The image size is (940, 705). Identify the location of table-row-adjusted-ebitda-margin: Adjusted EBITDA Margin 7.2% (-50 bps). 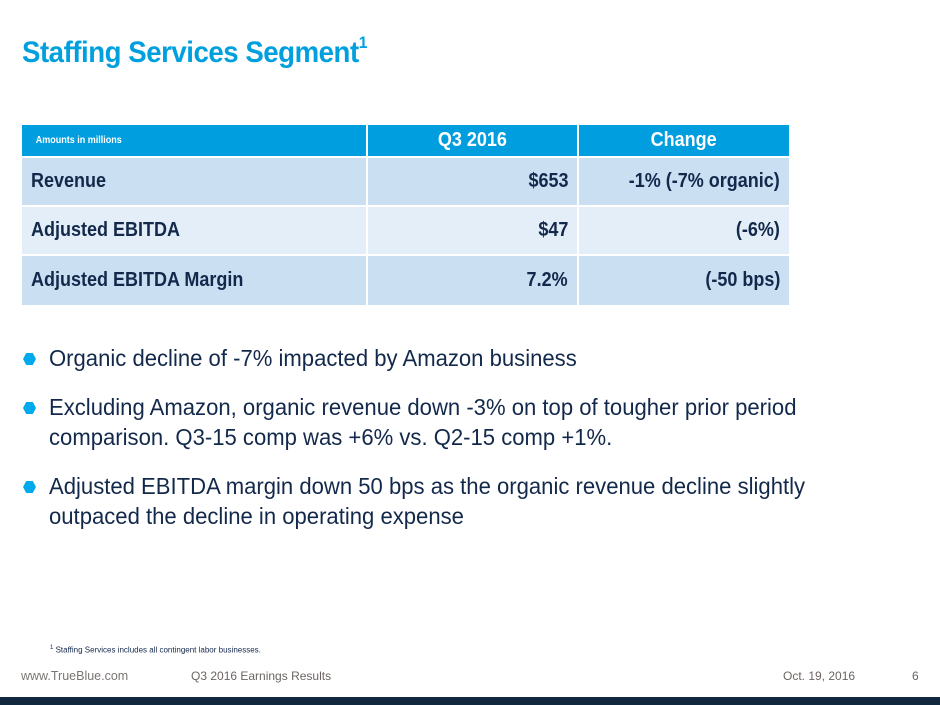
(405, 280).